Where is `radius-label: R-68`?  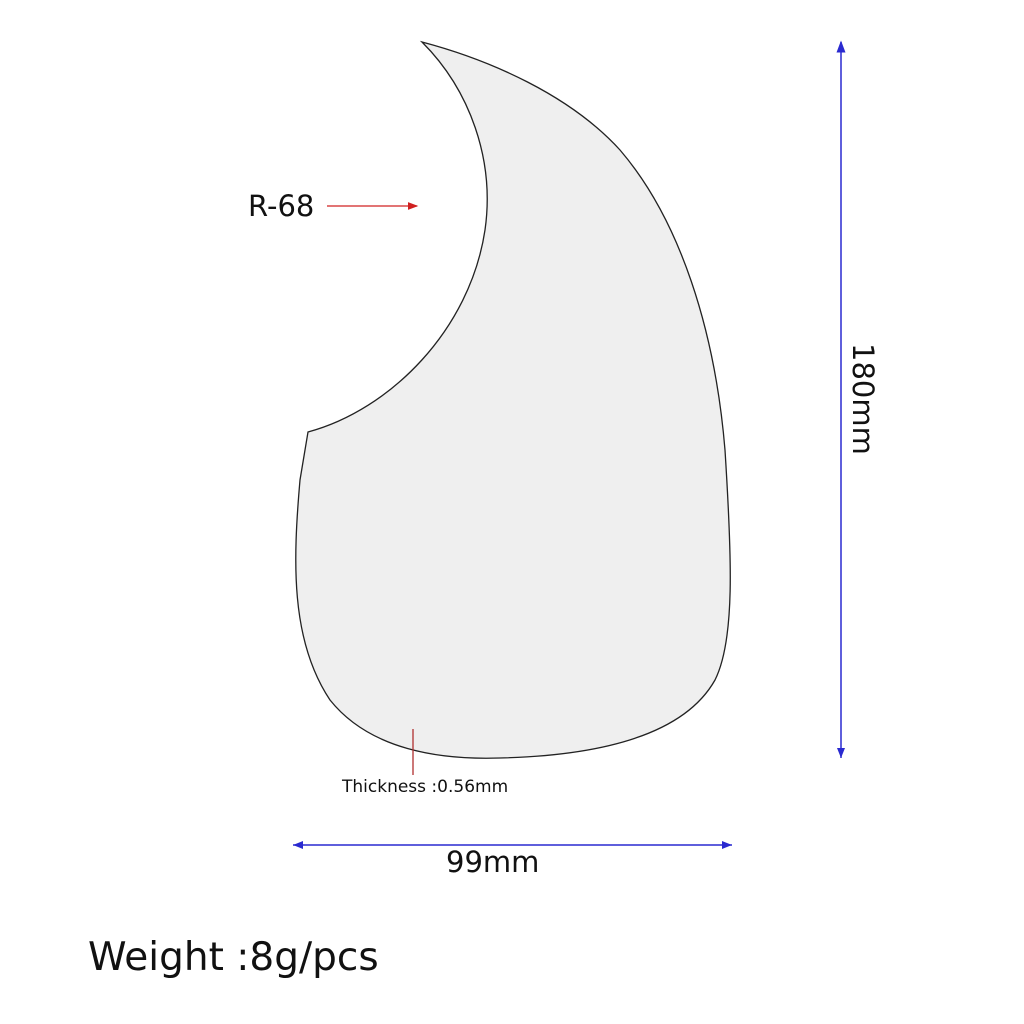
radius-label: R-68 is located at coordinates (281, 206).